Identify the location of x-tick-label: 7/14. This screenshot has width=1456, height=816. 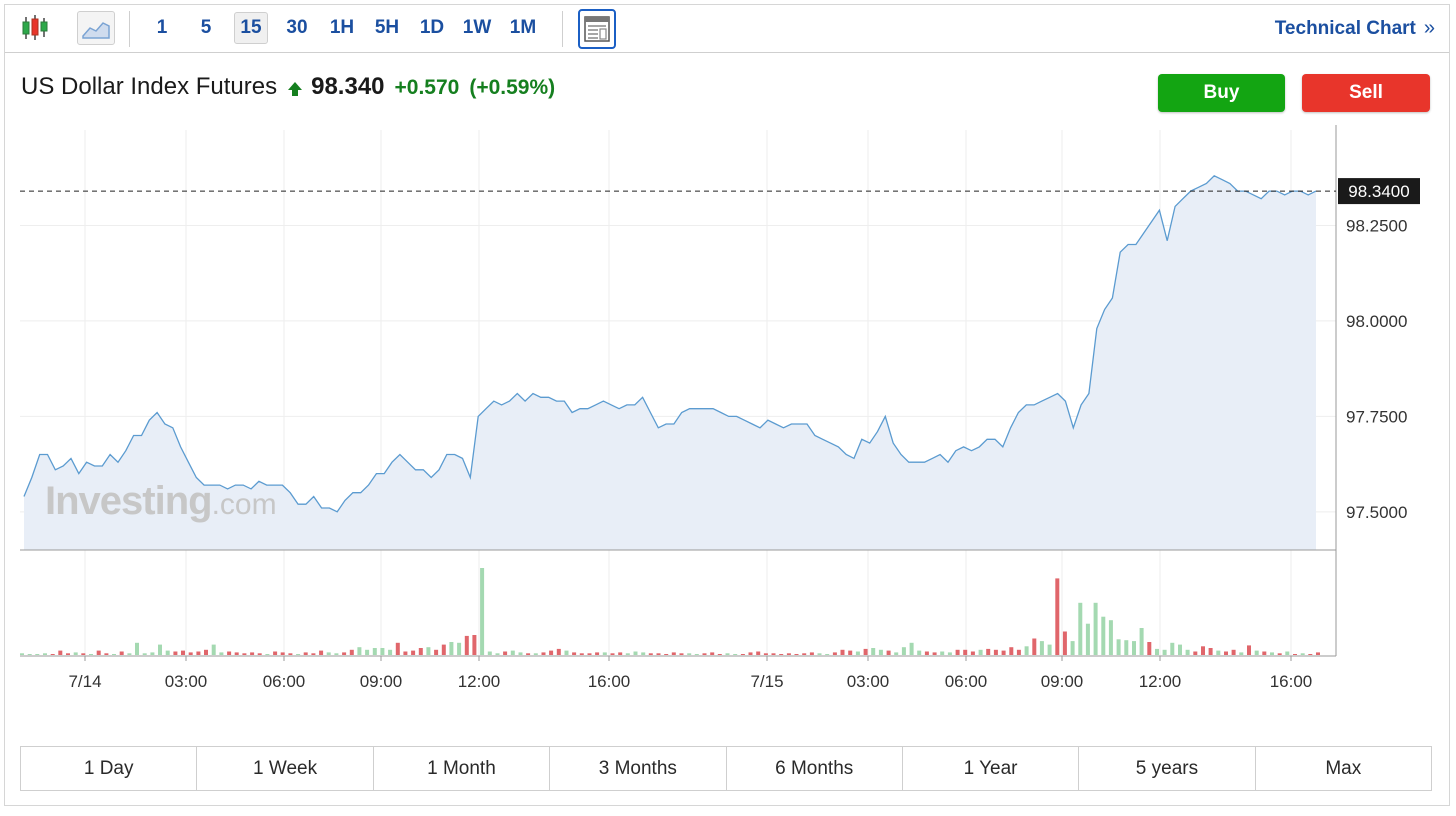
(84, 681).